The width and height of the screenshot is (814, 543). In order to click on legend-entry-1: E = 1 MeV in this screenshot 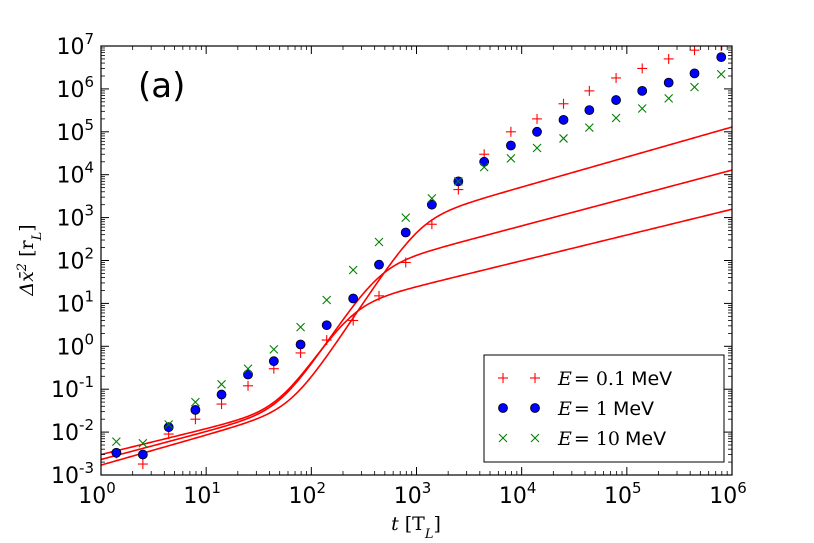, I will do `click(576, 409)`.